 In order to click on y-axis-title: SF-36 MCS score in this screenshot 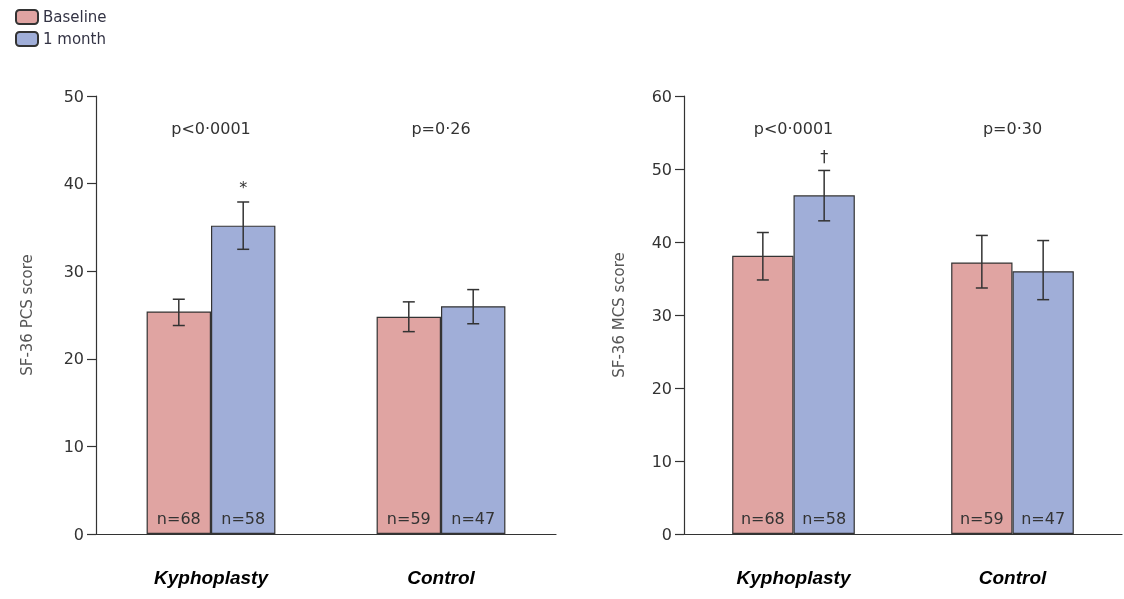, I will do `click(618, 315)`.